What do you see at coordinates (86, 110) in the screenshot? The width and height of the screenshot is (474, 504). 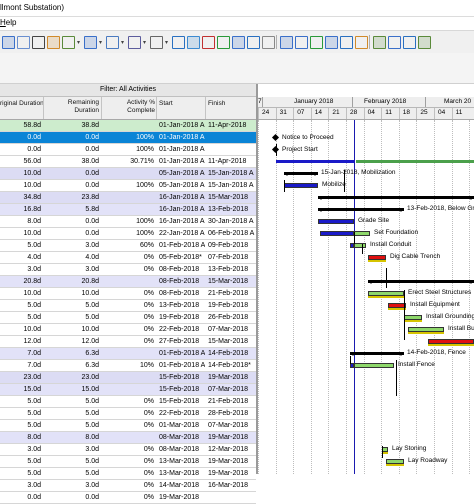 I see `col-remaining-line2: Duration` at bounding box center [86, 110].